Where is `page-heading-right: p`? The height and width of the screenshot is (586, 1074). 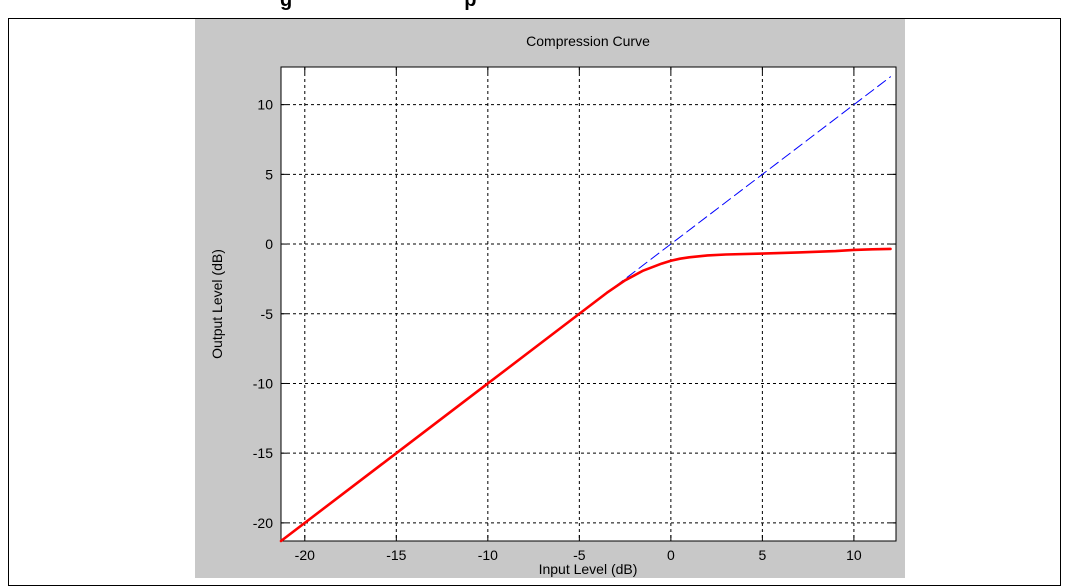
page-heading-right: p is located at coordinates (470, 5).